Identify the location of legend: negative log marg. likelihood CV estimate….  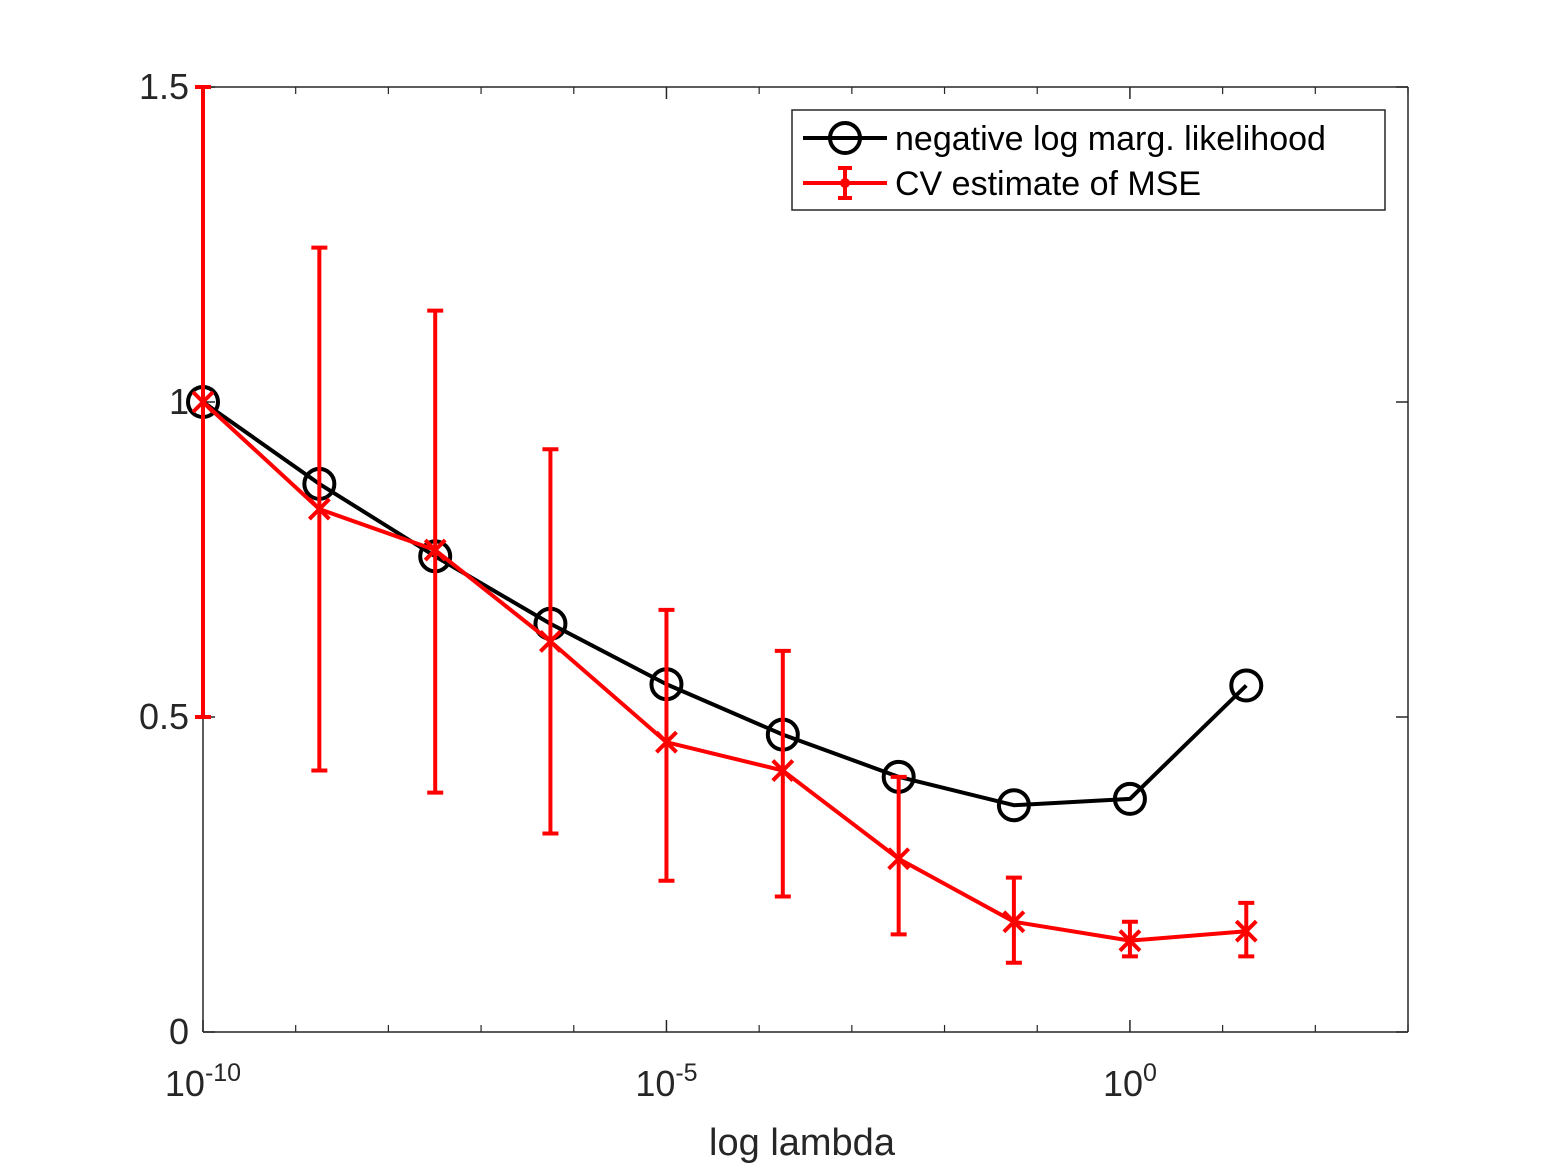
(1088, 160).